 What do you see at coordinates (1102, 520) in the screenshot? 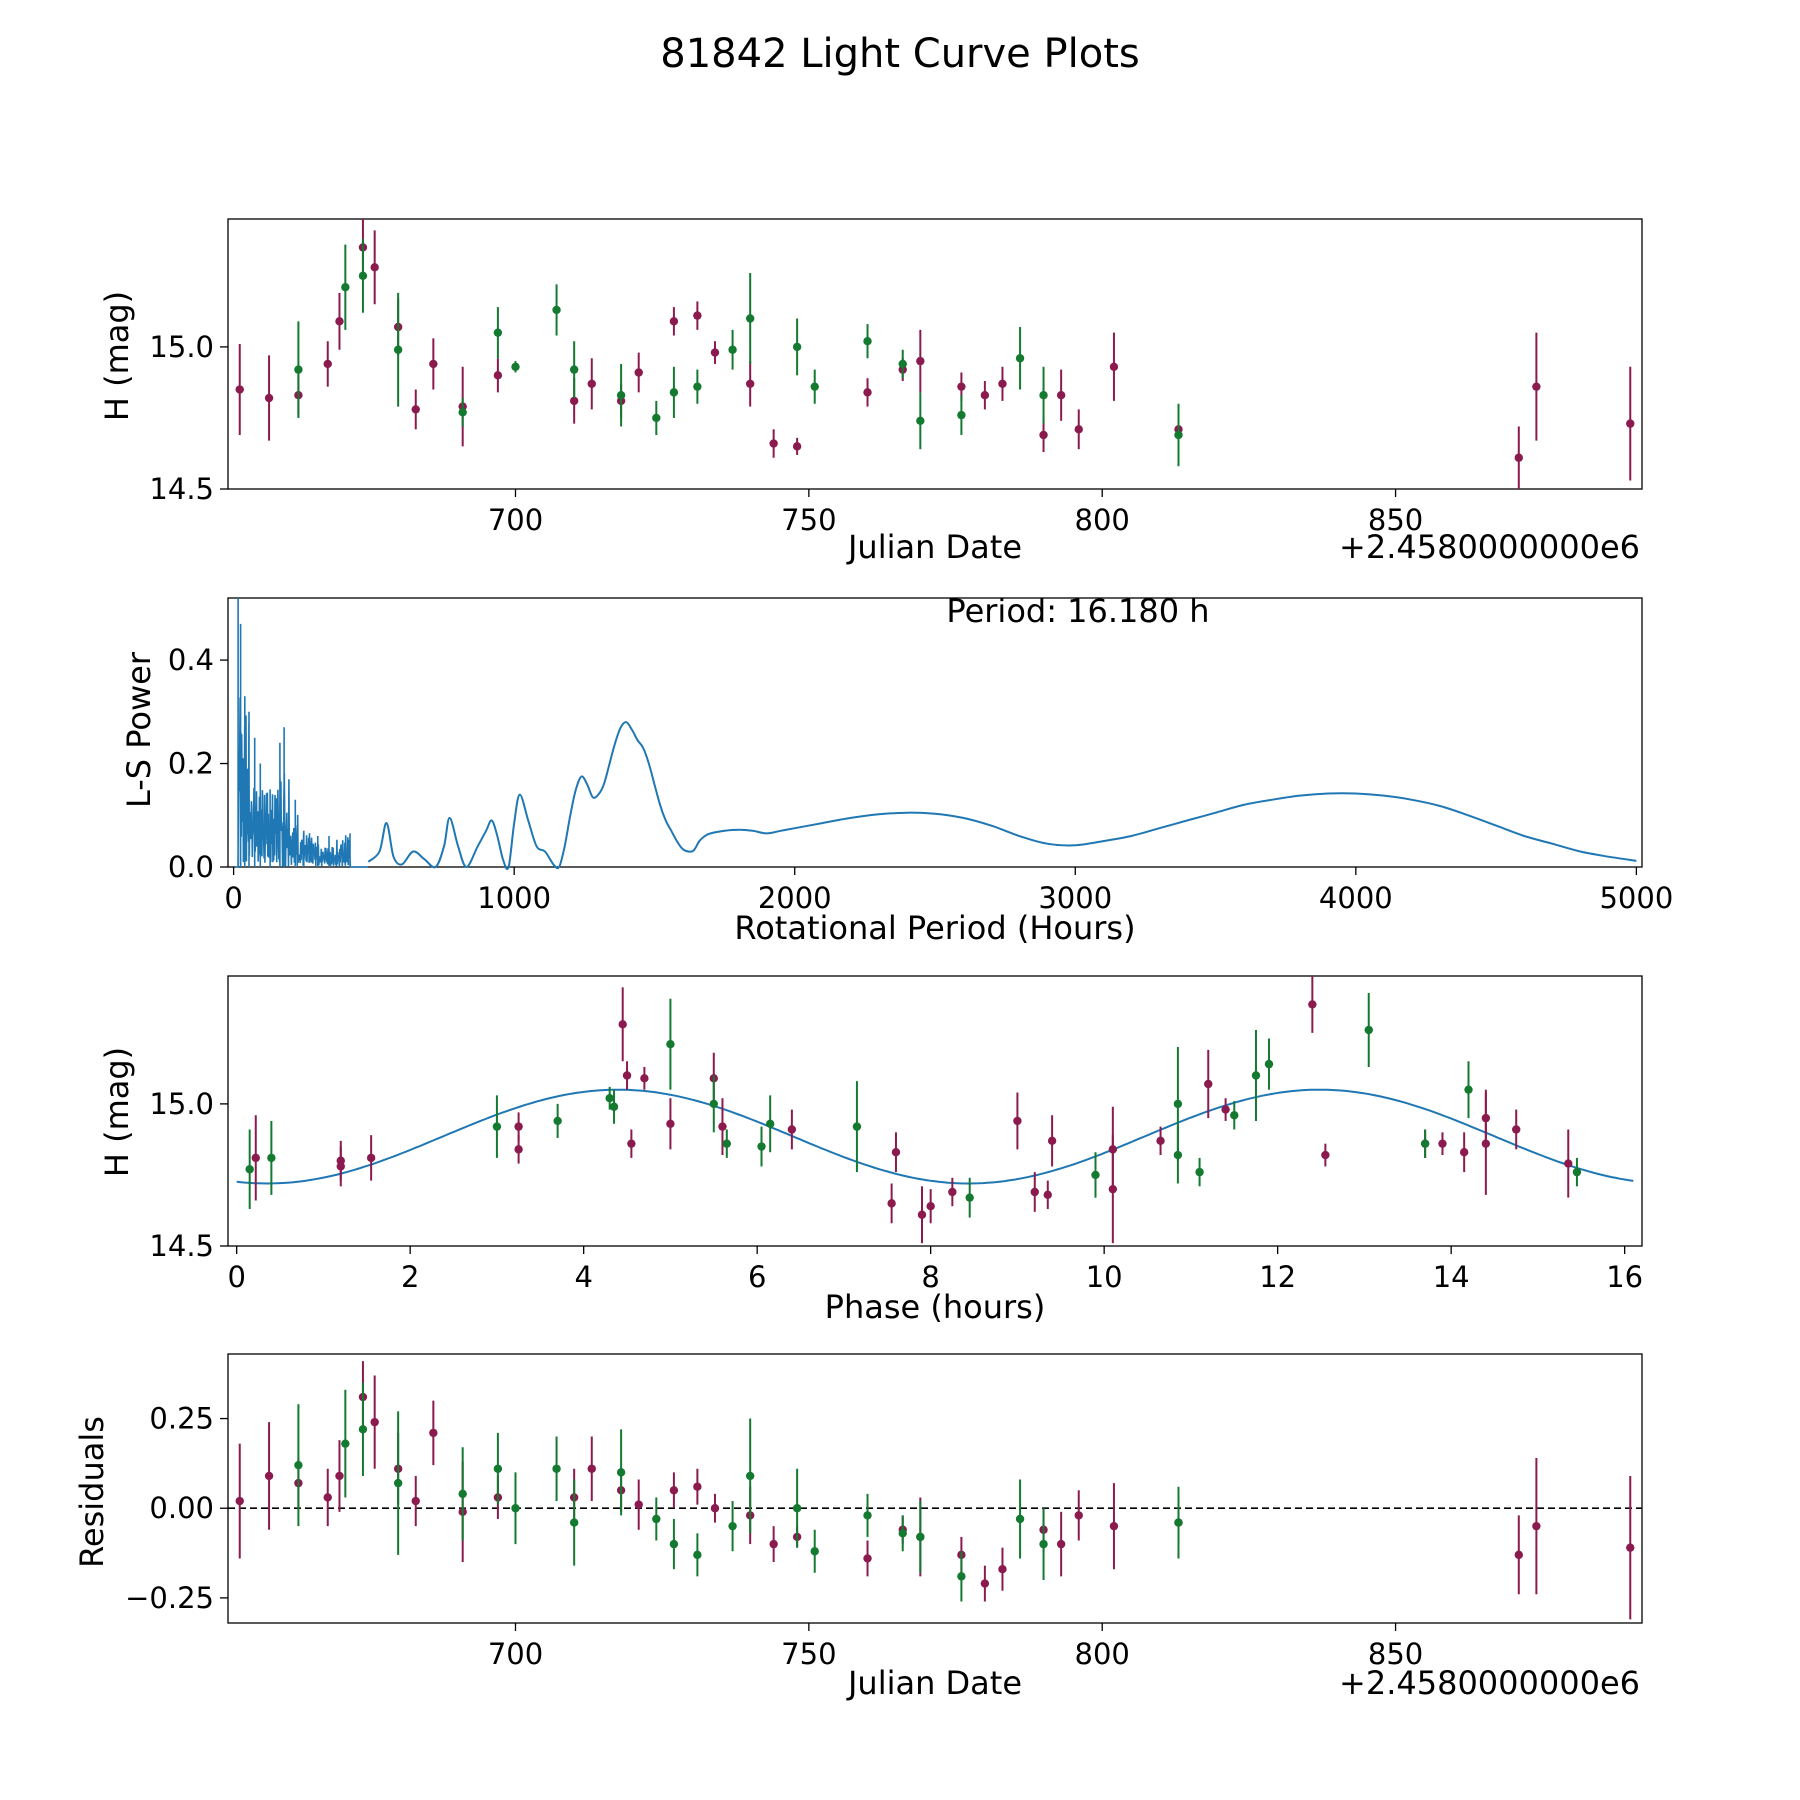
I see `light-curve-xtick-label: 800` at bounding box center [1102, 520].